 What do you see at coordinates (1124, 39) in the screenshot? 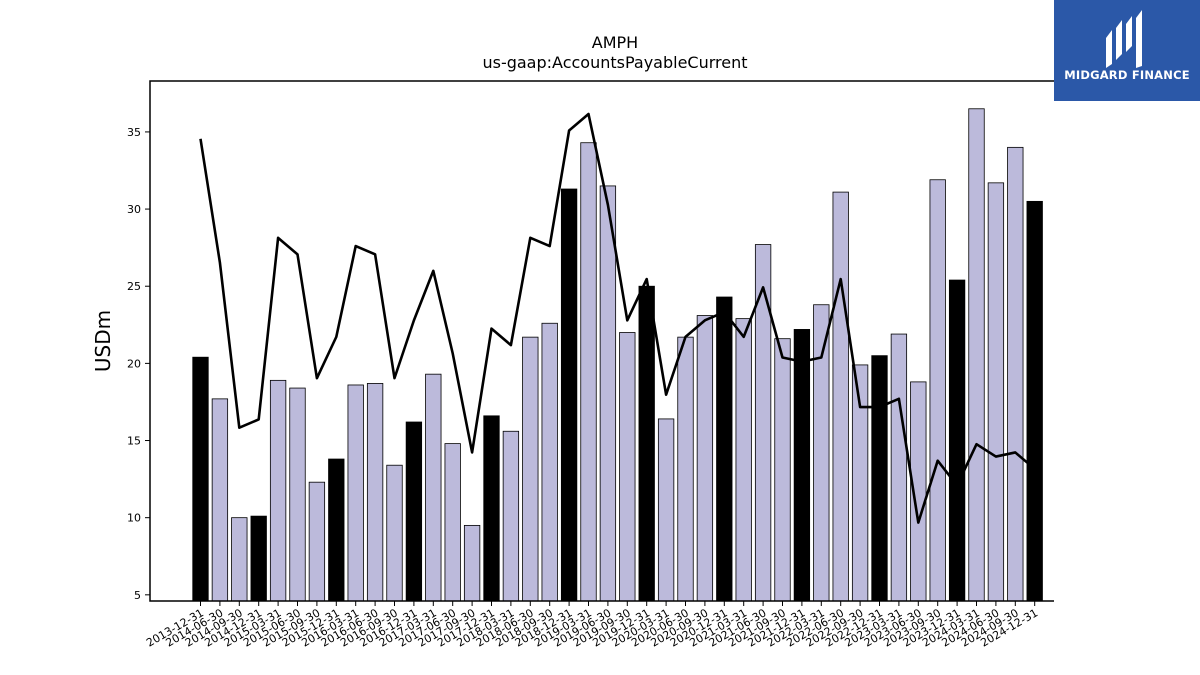
I see `logo-mark-icon` at bounding box center [1124, 39].